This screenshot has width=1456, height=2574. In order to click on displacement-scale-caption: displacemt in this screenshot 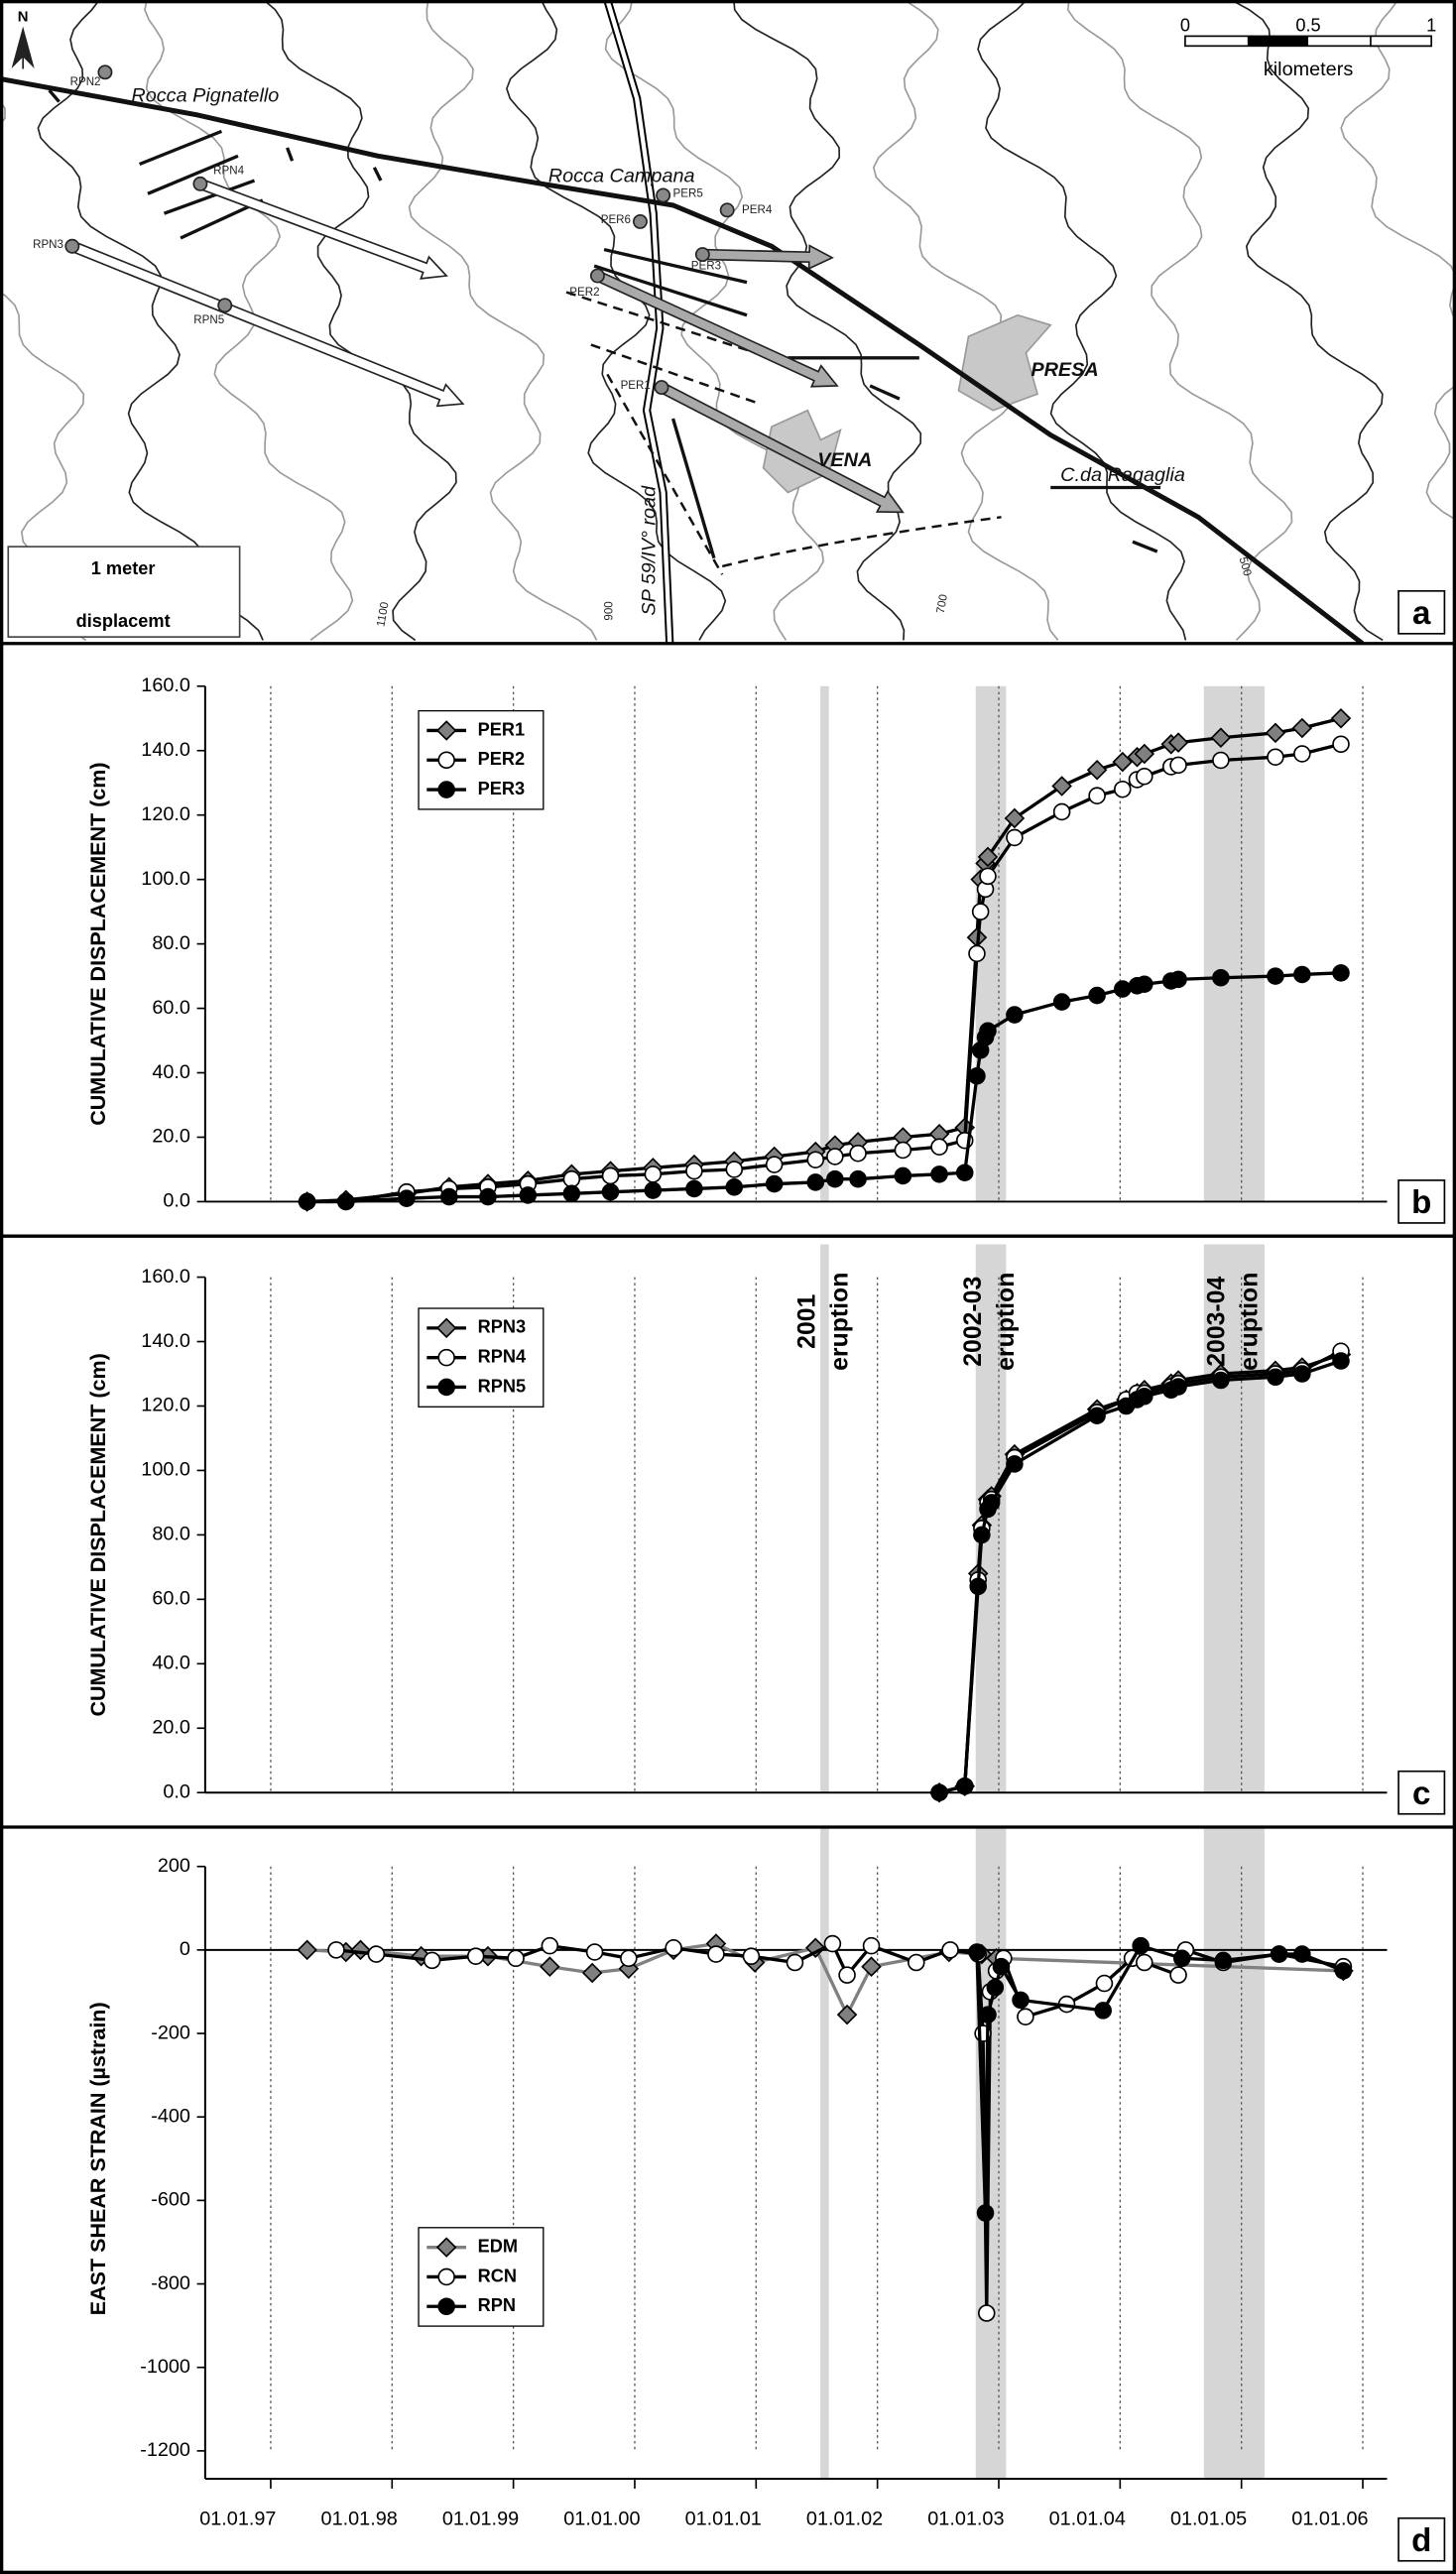, I will do `click(123, 621)`.